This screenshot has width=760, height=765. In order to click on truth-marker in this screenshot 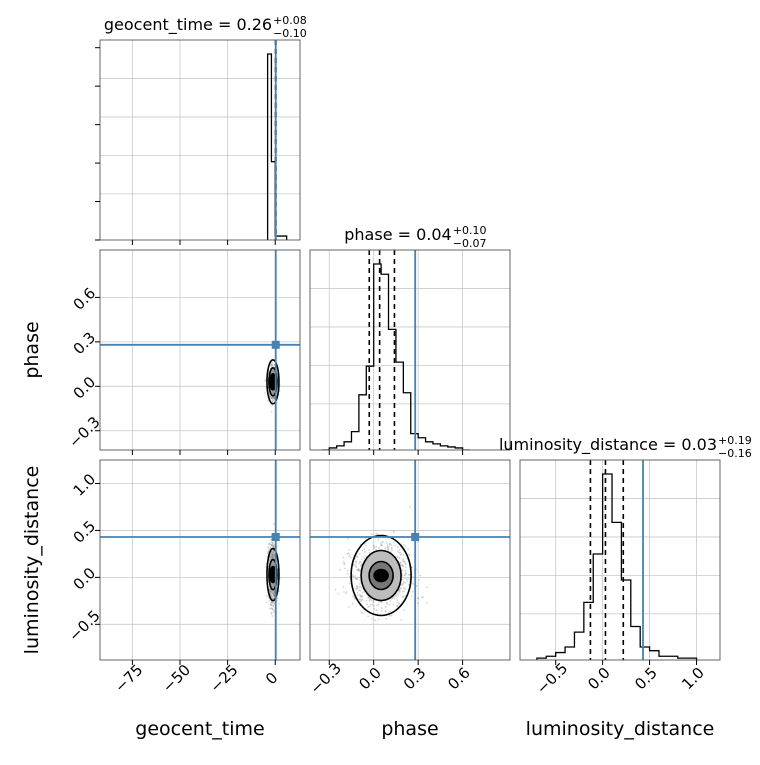, I will do `click(275, 344)`.